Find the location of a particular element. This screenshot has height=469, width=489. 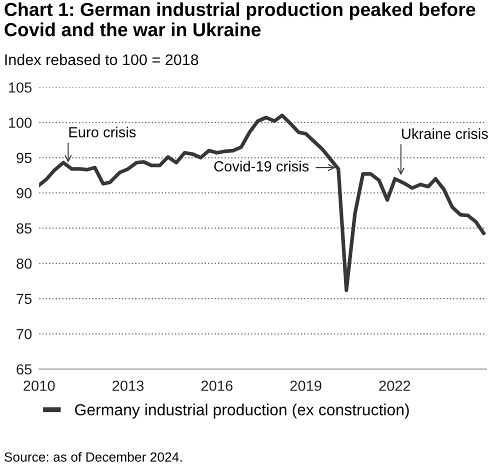

y-tick-label: 100 is located at coordinates (20, 123).